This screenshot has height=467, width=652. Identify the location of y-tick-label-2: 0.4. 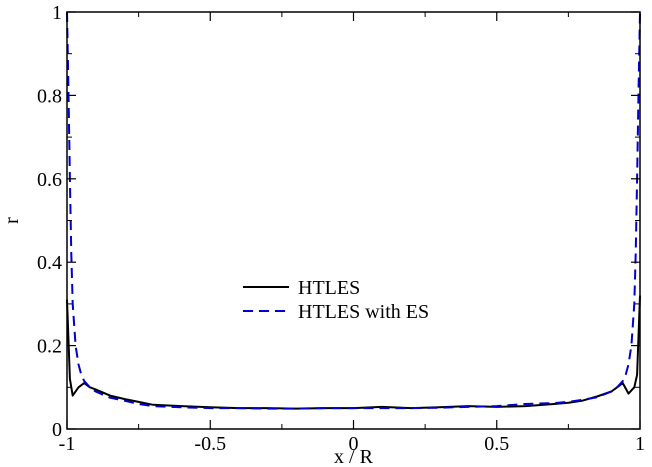
(49, 263).